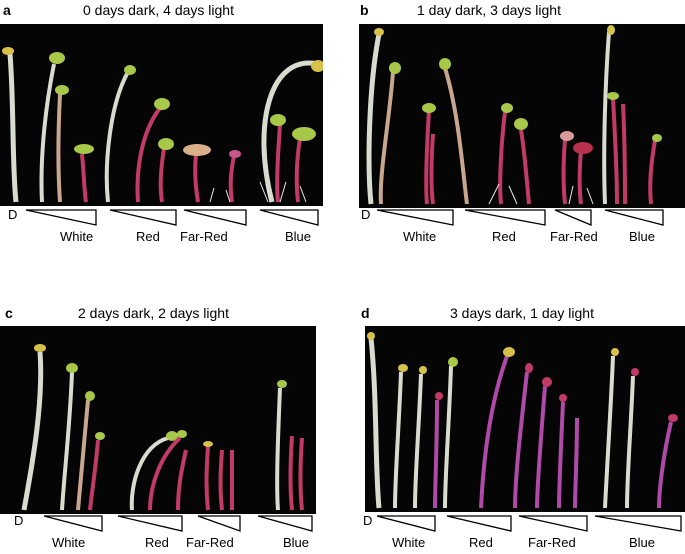  What do you see at coordinates (9, 313) in the screenshot?
I see `panel-letter: c` at bounding box center [9, 313].